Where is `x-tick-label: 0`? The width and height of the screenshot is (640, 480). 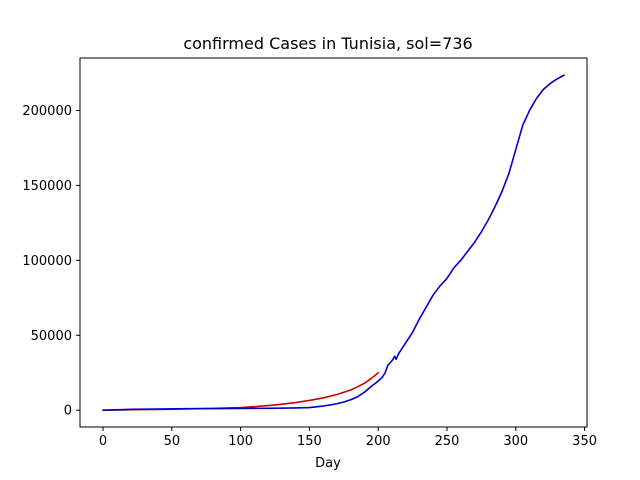
x-tick-label: 0 is located at coordinates (103, 441).